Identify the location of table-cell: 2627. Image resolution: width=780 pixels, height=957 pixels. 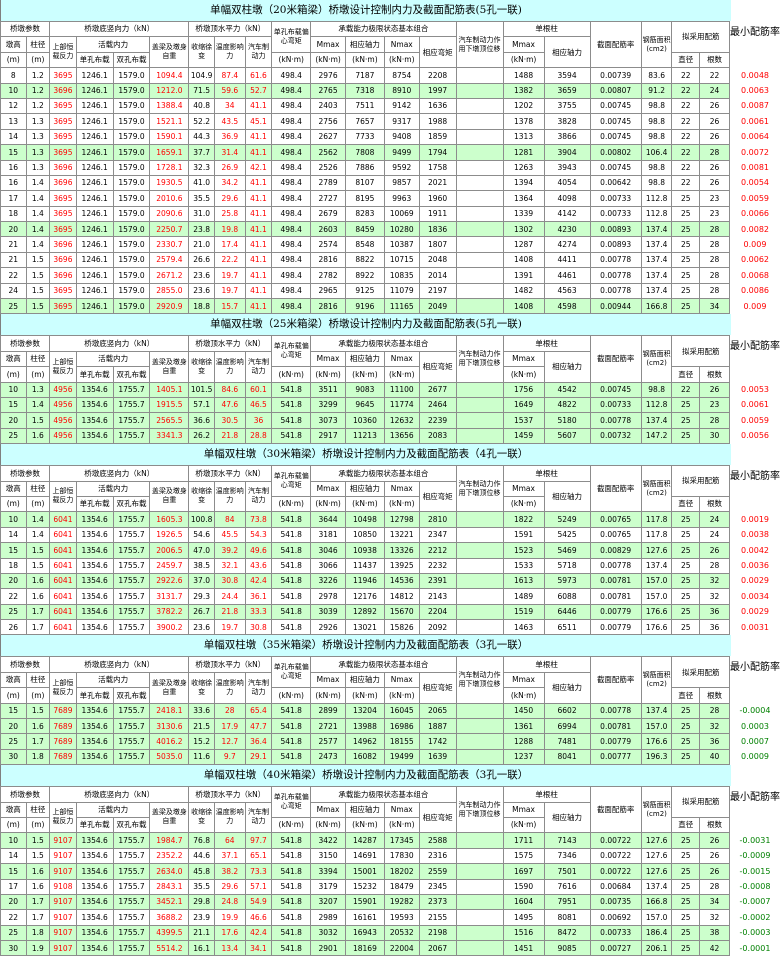
(328, 137).